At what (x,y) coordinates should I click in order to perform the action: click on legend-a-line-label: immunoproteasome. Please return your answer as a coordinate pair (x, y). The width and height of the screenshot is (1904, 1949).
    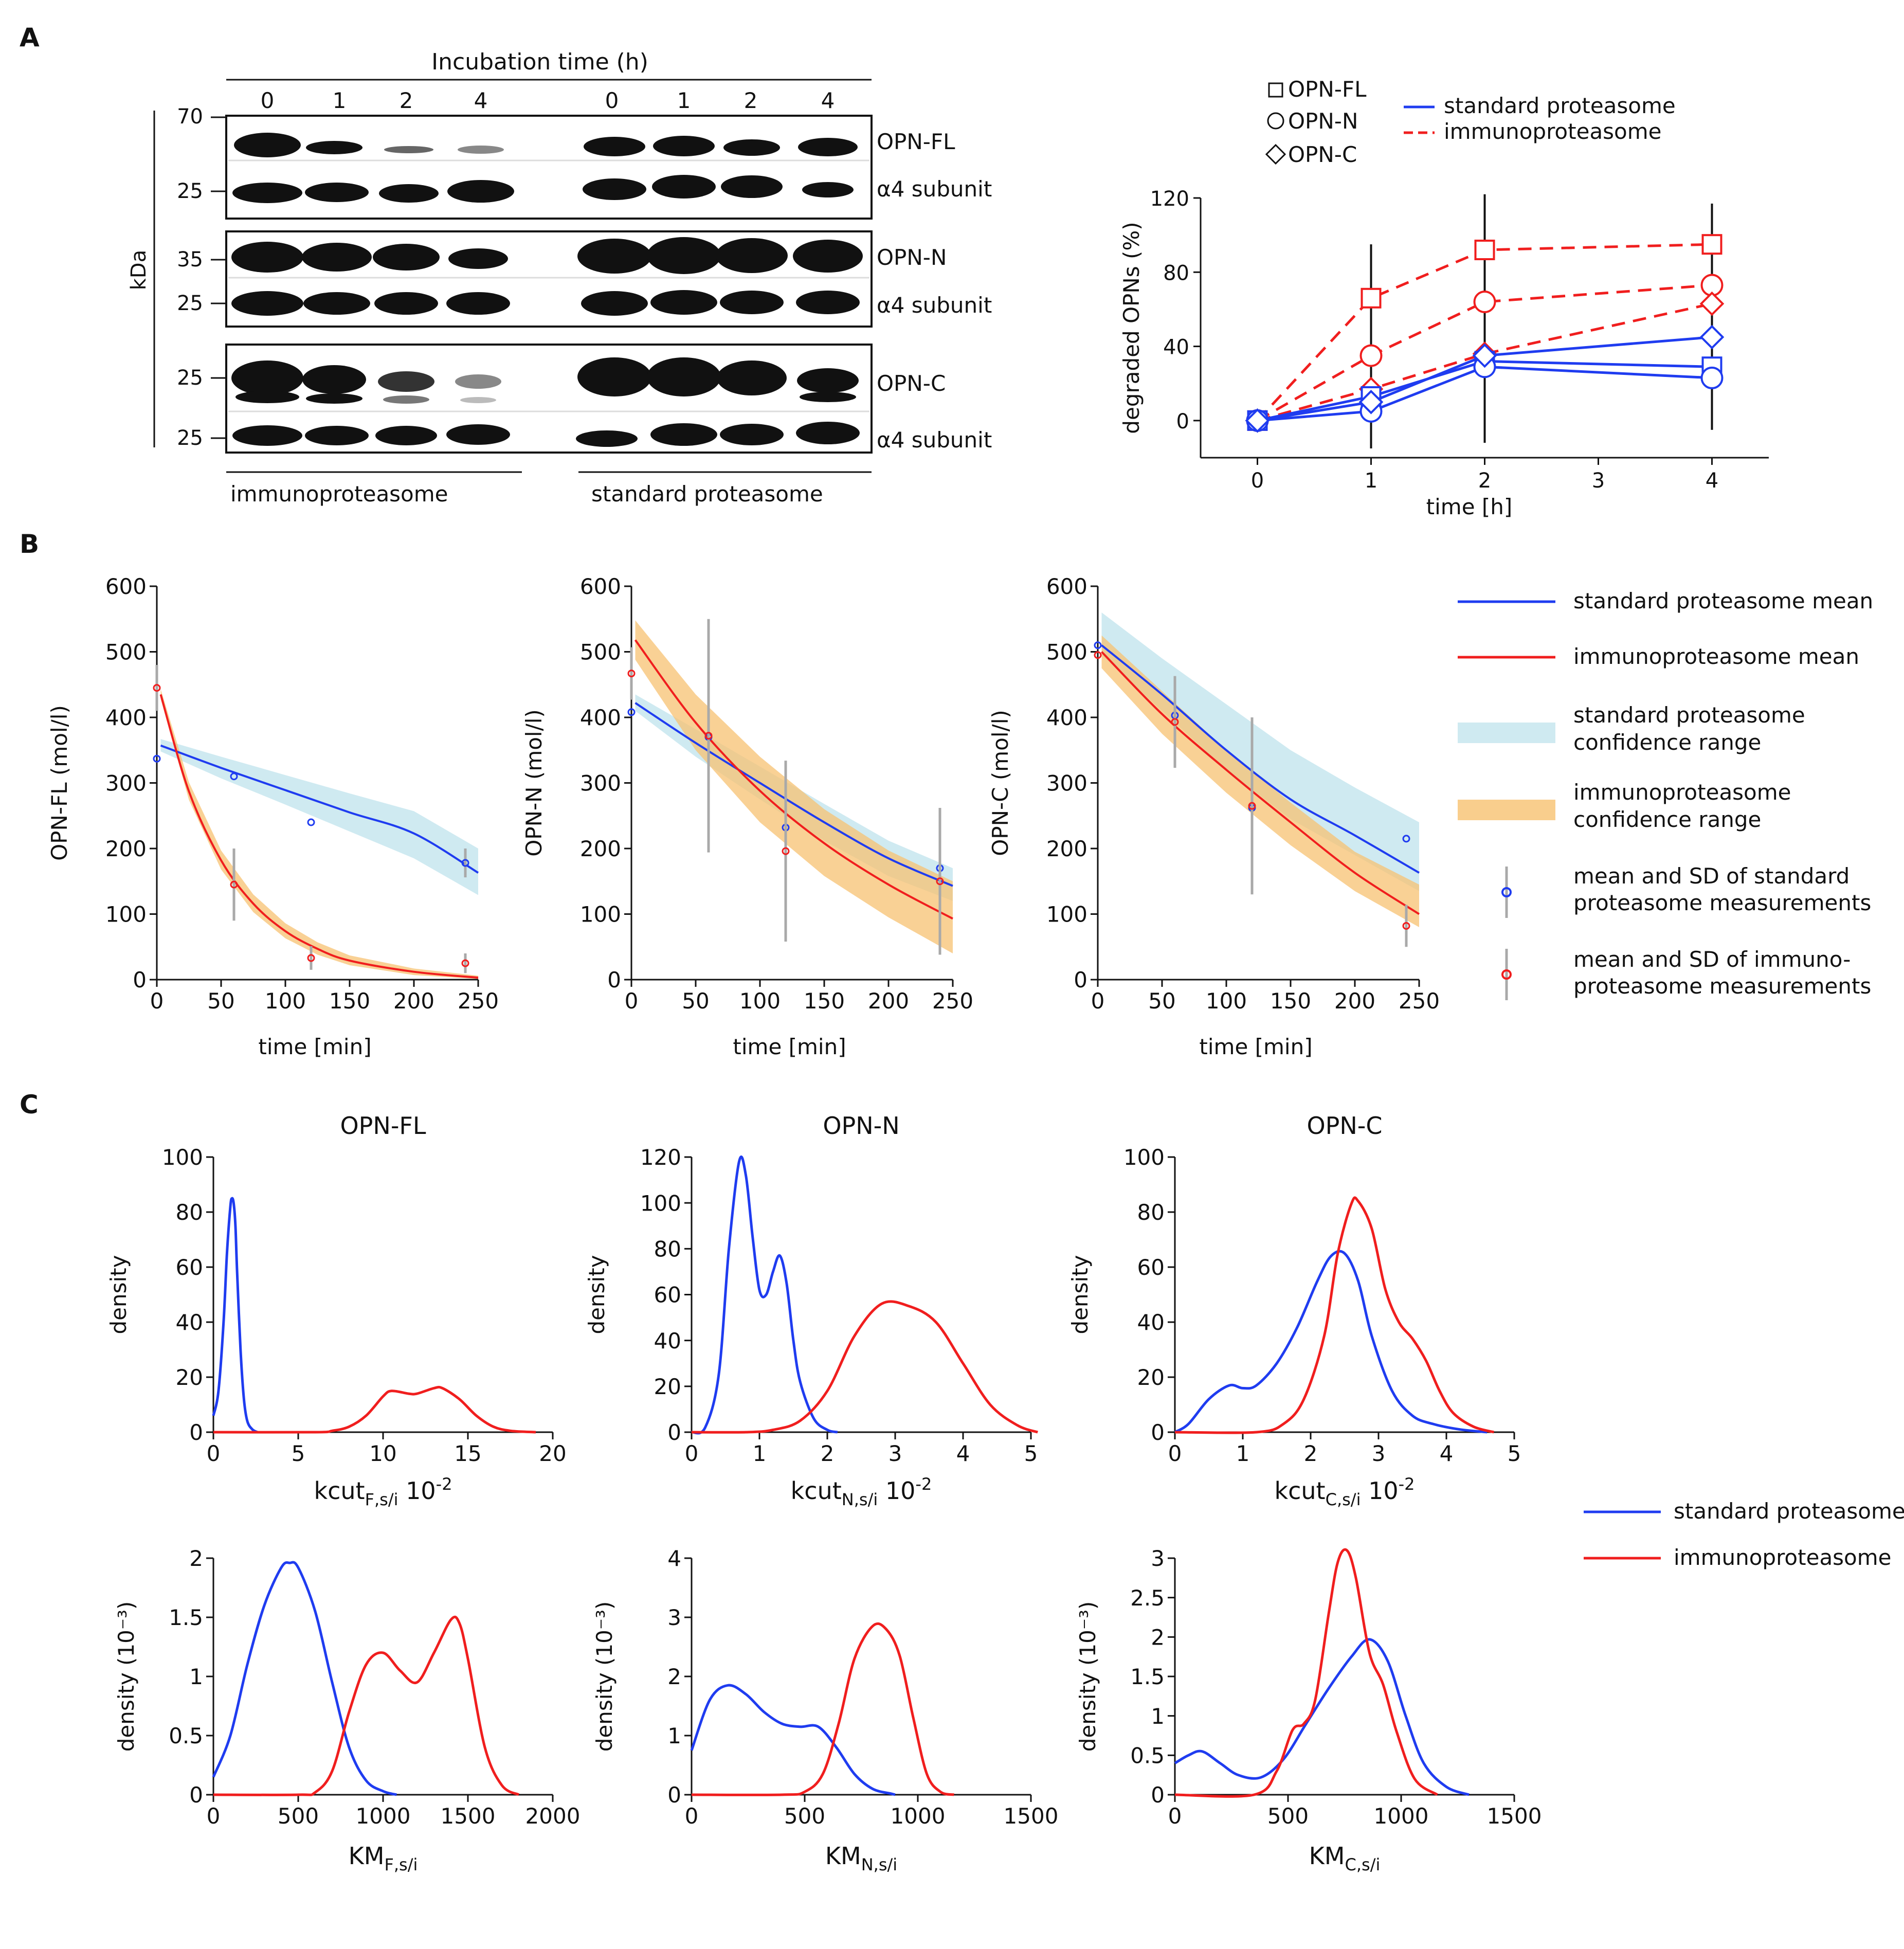
    Looking at the image, I should click on (1553, 132).